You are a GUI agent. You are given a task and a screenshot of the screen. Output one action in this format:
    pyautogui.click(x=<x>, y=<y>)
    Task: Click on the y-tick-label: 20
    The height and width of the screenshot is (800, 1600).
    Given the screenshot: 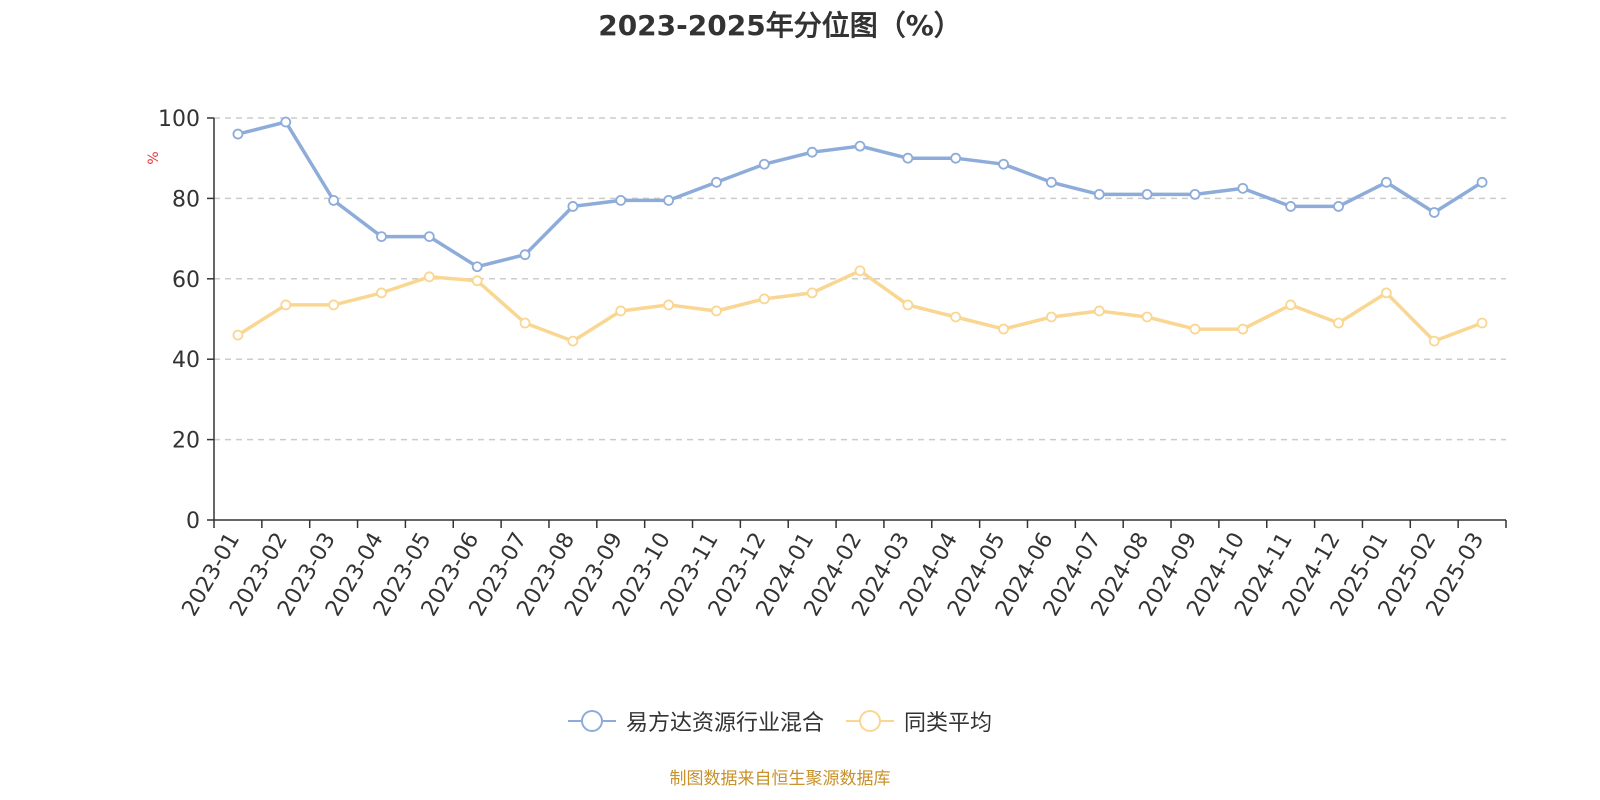 What is the action you would take?
    pyautogui.click(x=186, y=441)
    